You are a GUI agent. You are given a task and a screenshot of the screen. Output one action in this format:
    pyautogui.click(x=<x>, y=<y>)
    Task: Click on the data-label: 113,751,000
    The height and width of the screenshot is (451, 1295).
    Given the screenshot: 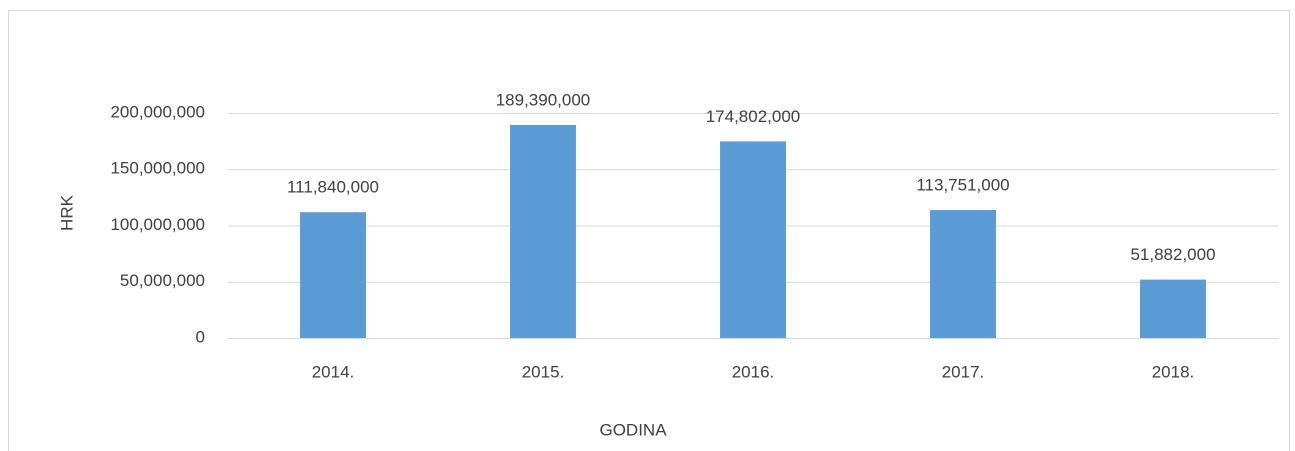 What is the action you would take?
    pyautogui.click(x=962, y=185)
    